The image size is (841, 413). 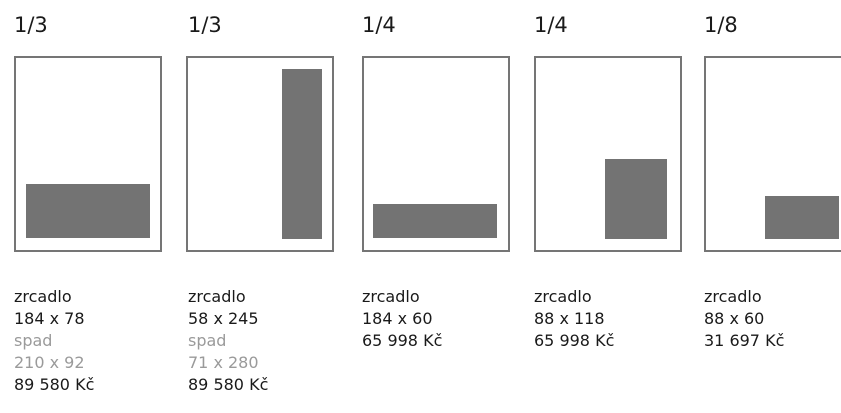 I want to click on price: 31 697 Kč, so click(x=744, y=340).